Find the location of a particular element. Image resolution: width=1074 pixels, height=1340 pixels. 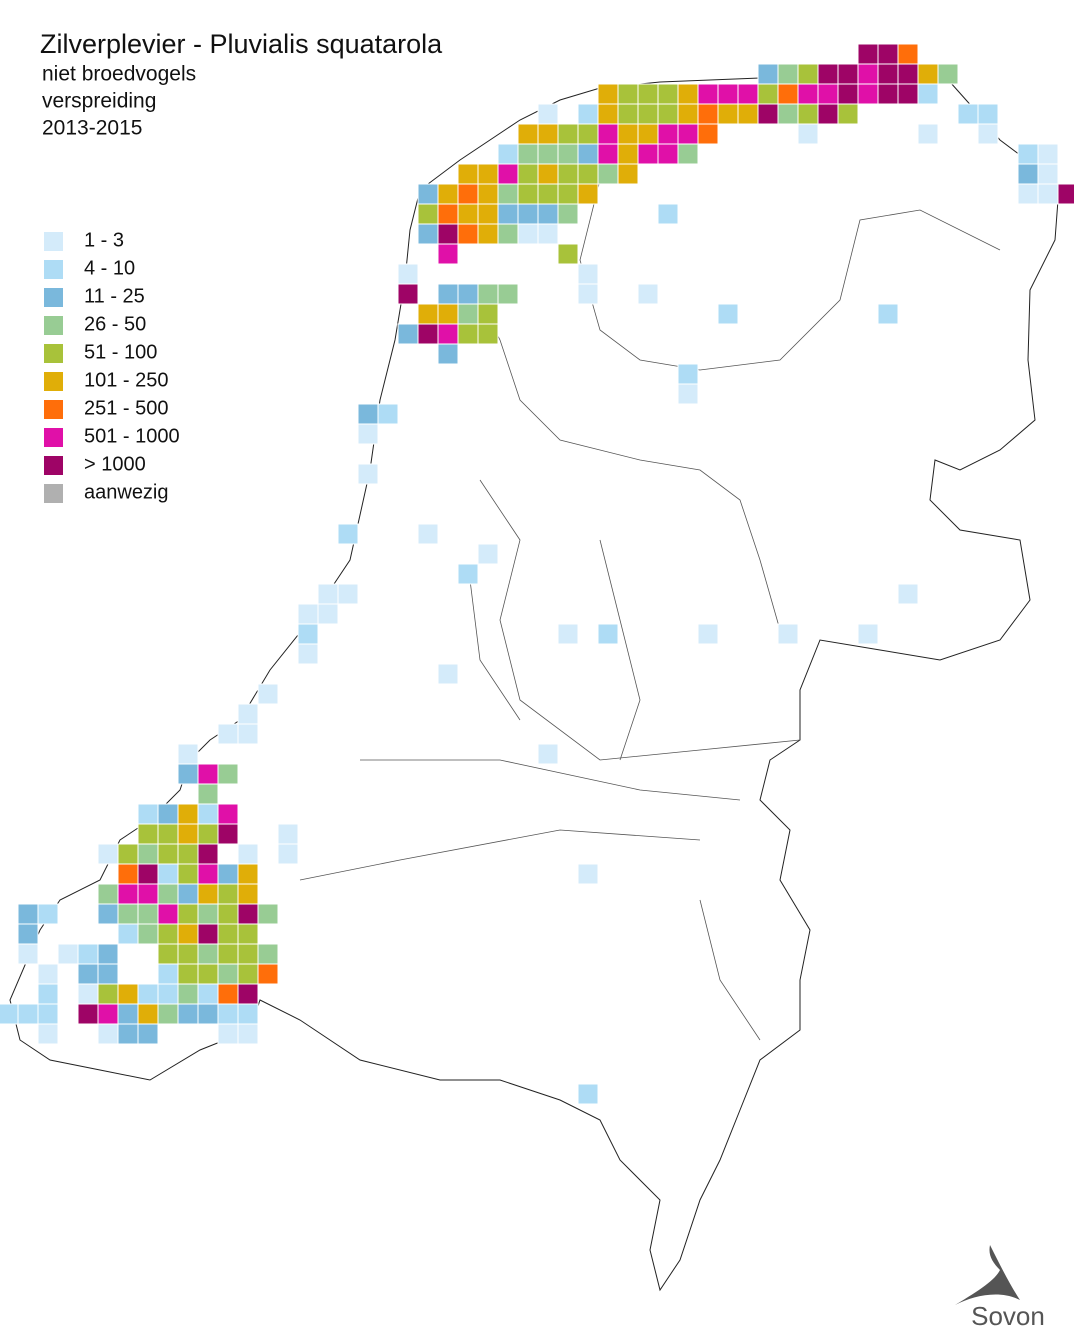

logo-bird is located at coordinates (987, 1275).